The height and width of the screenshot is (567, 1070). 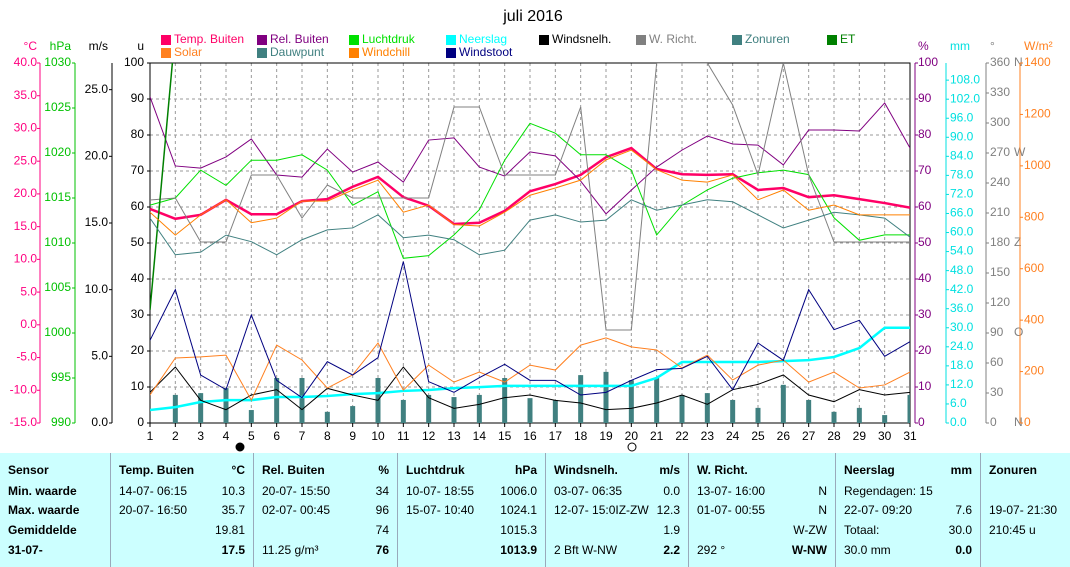 What do you see at coordinates (848, 39) in the screenshot?
I see `legend-label: ET` at bounding box center [848, 39].